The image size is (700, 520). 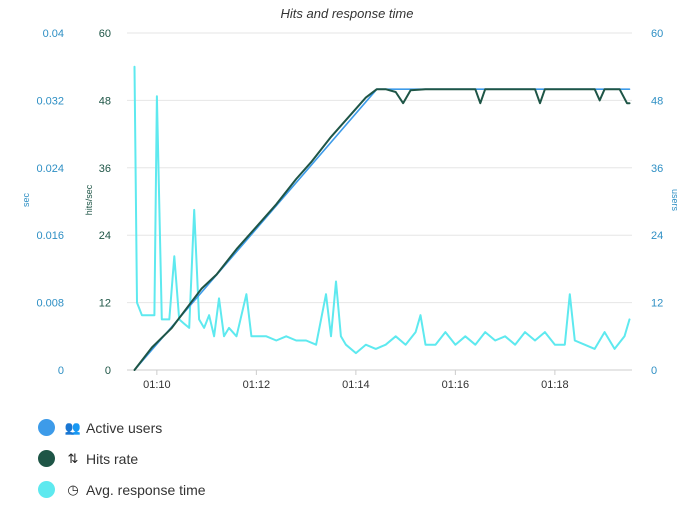 What do you see at coordinates (356, 385) in the screenshot?
I see `x-tick-label: 01:14` at bounding box center [356, 385].